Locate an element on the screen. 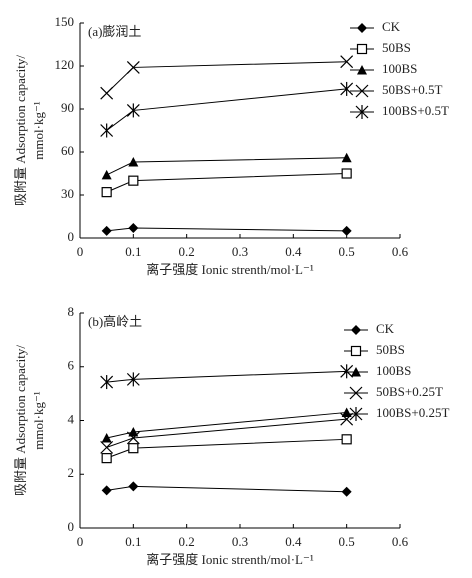 The image size is (472, 578). chart-title: (b)高岭土 is located at coordinates (115, 321).